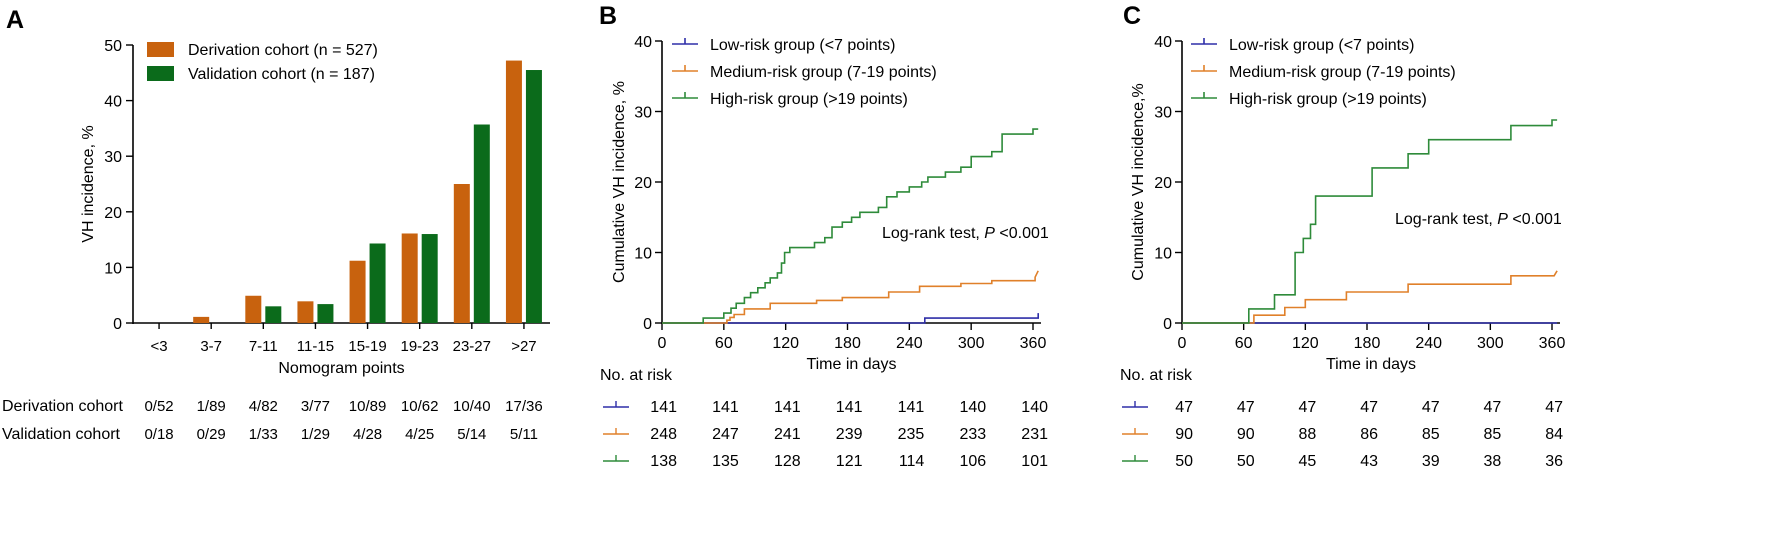 Image resolution: width=1772 pixels, height=534 pixels. What do you see at coordinates (785, 343) in the screenshot?
I see `x-tick-label: 120` at bounding box center [785, 343].